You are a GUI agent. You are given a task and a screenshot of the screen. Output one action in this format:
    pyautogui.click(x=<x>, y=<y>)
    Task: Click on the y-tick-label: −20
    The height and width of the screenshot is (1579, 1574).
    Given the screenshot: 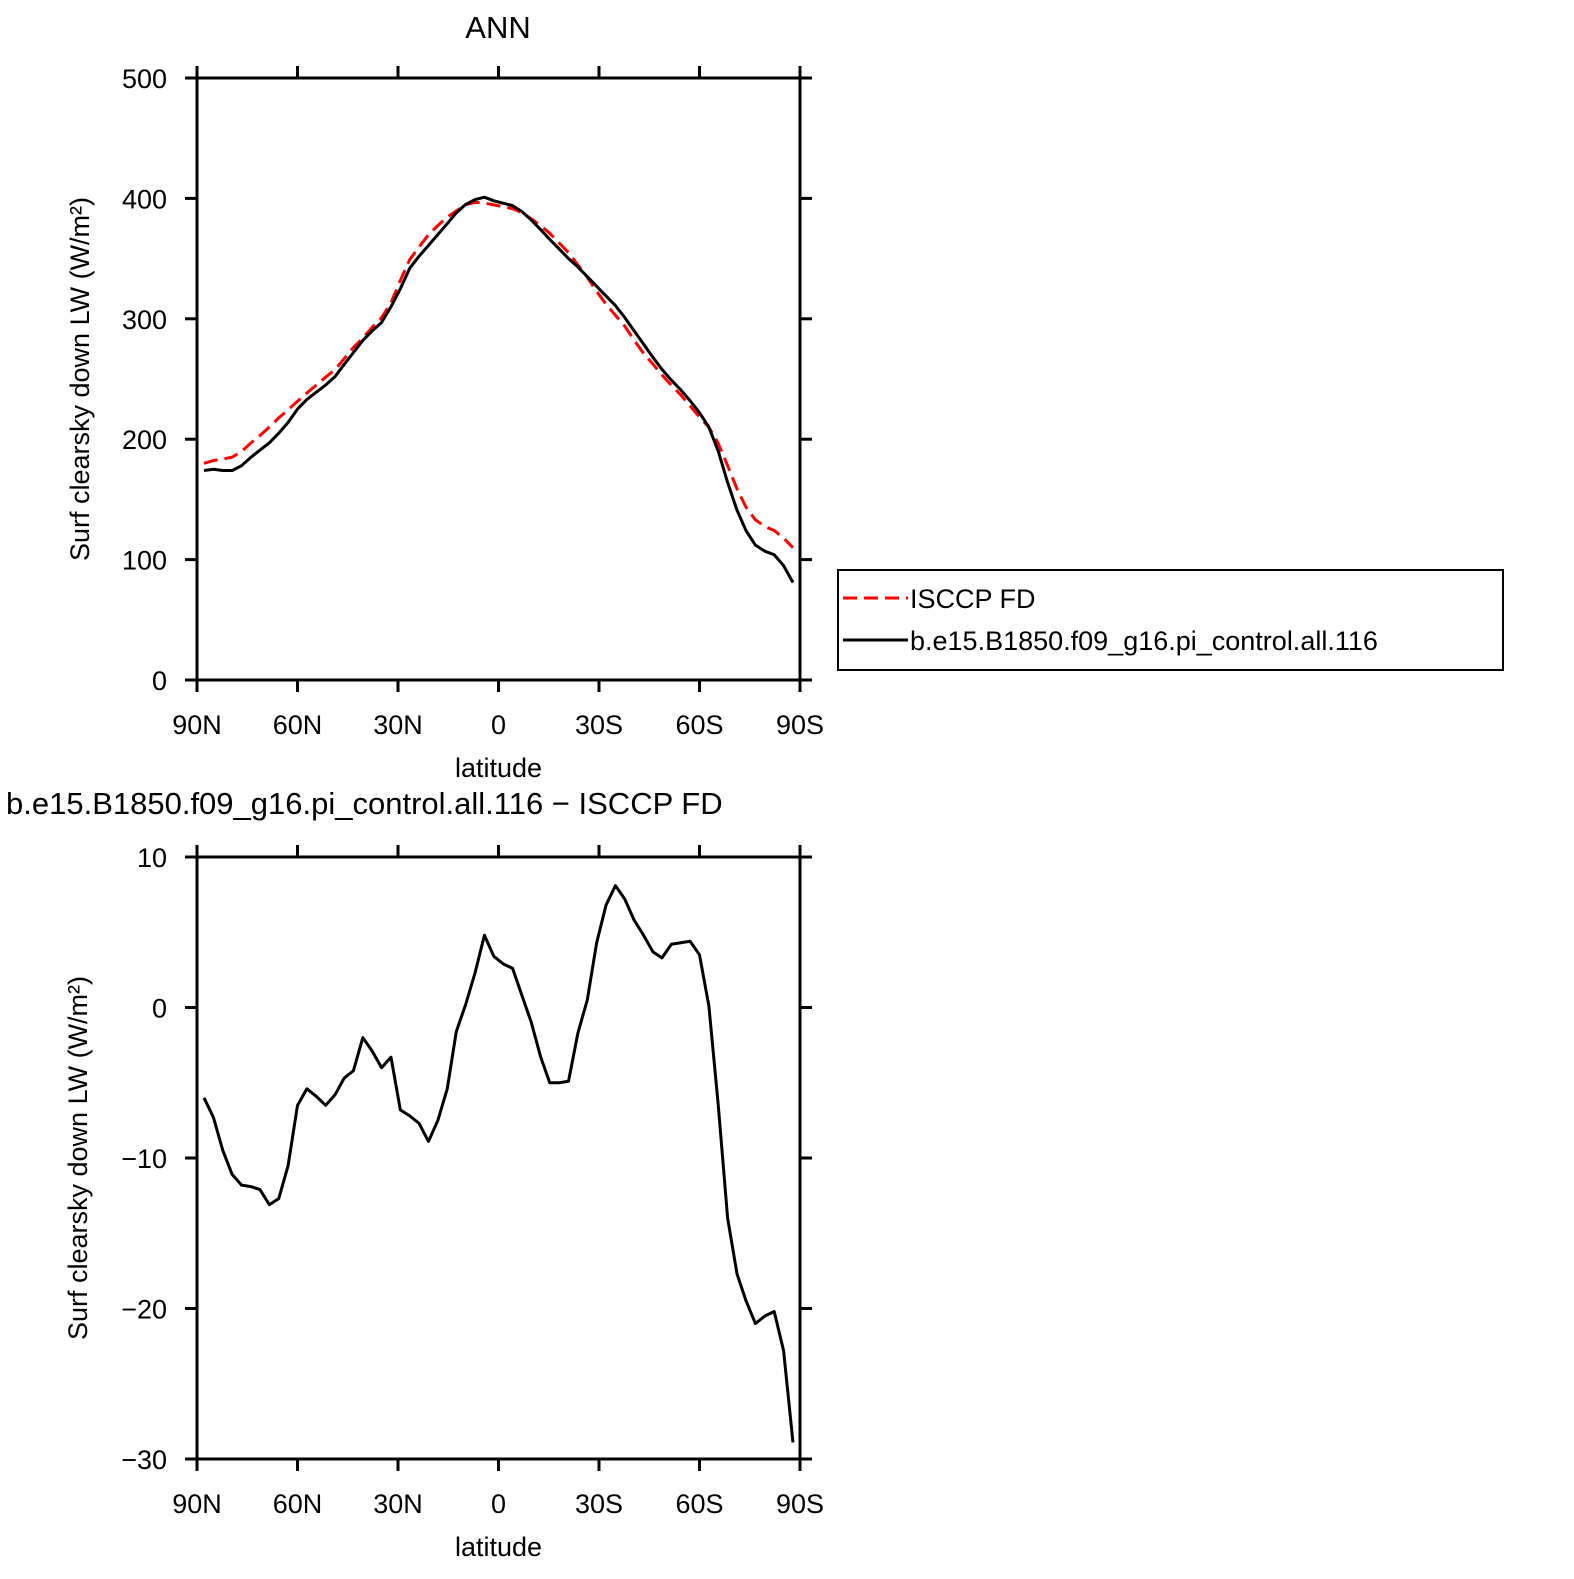 What is the action you would take?
    pyautogui.click(x=144, y=1310)
    